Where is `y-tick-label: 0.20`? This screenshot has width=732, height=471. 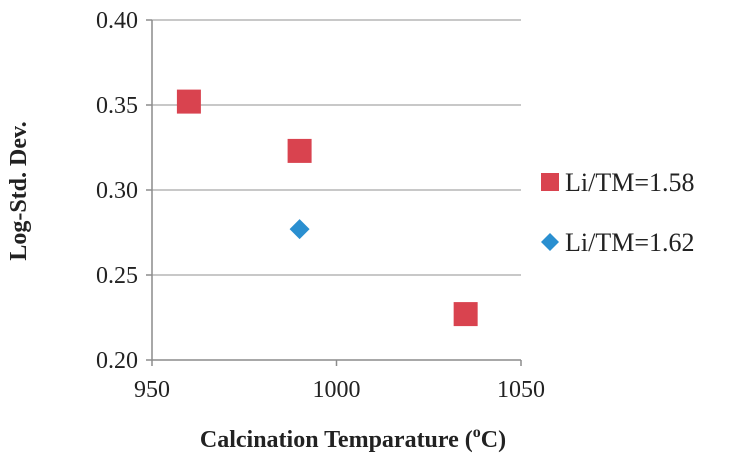
y-tick-label: 0.20 is located at coordinates (117, 361).